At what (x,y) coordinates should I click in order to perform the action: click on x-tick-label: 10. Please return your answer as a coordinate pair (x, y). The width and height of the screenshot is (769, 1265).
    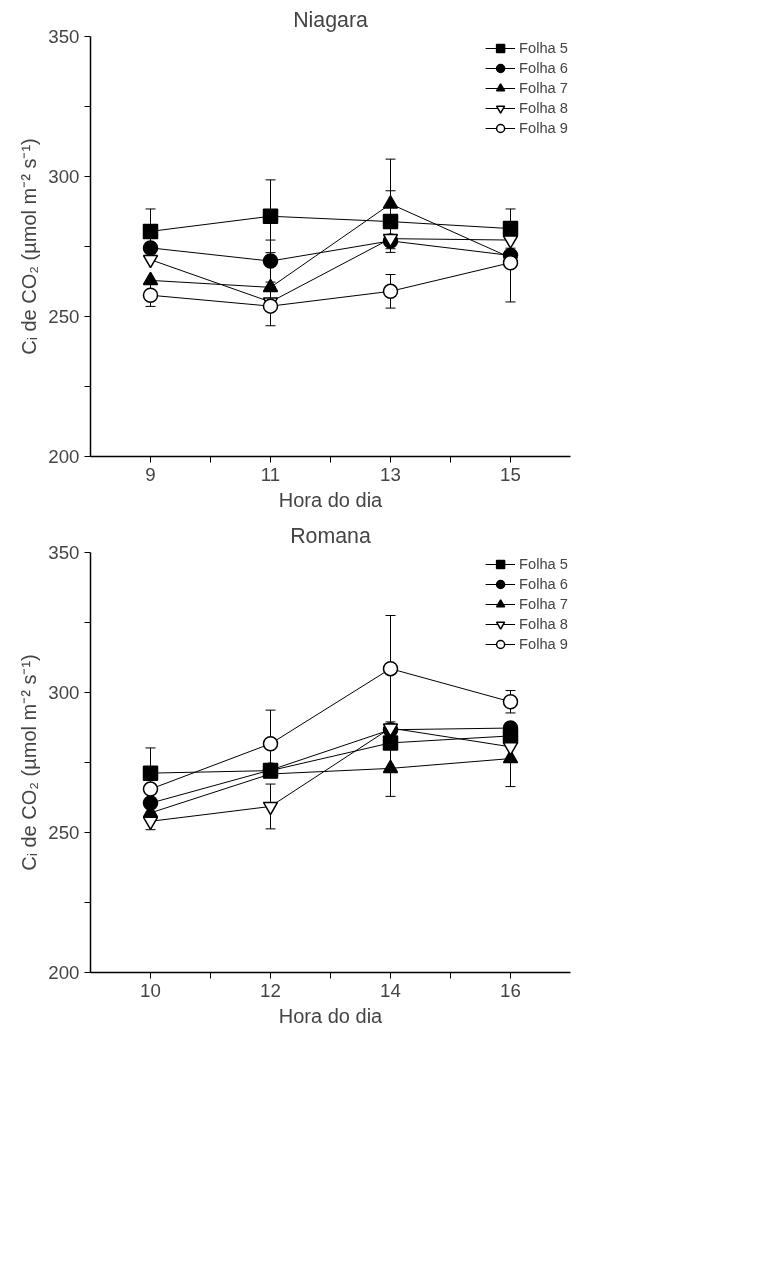
    Looking at the image, I should click on (150, 990).